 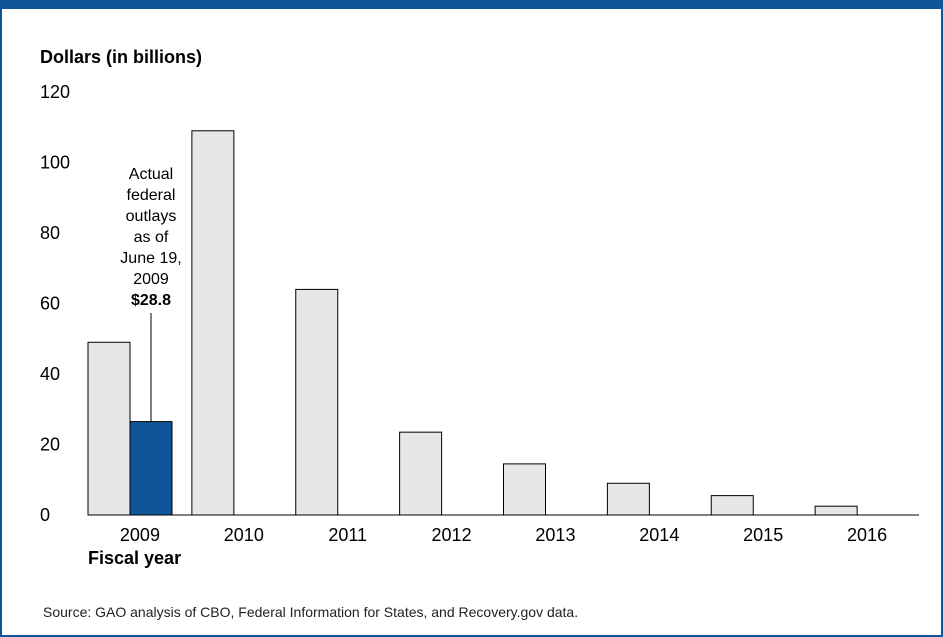 What do you see at coordinates (244, 535) in the screenshot?
I see `x-tick-label-2010: 2010` at bounding box center [244, 535].